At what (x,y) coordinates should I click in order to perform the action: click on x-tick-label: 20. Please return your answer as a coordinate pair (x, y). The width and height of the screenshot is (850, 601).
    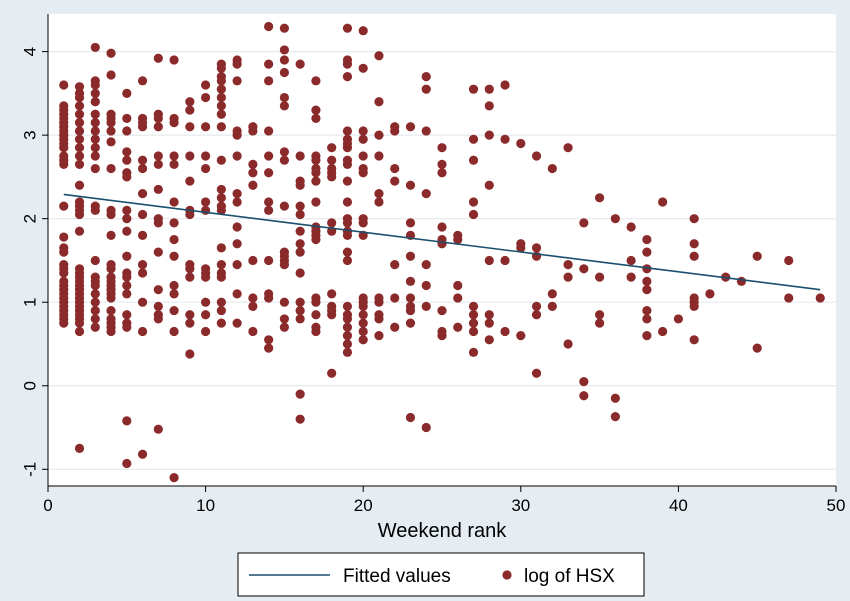
    Looking at the image, I should click on (363, 505).